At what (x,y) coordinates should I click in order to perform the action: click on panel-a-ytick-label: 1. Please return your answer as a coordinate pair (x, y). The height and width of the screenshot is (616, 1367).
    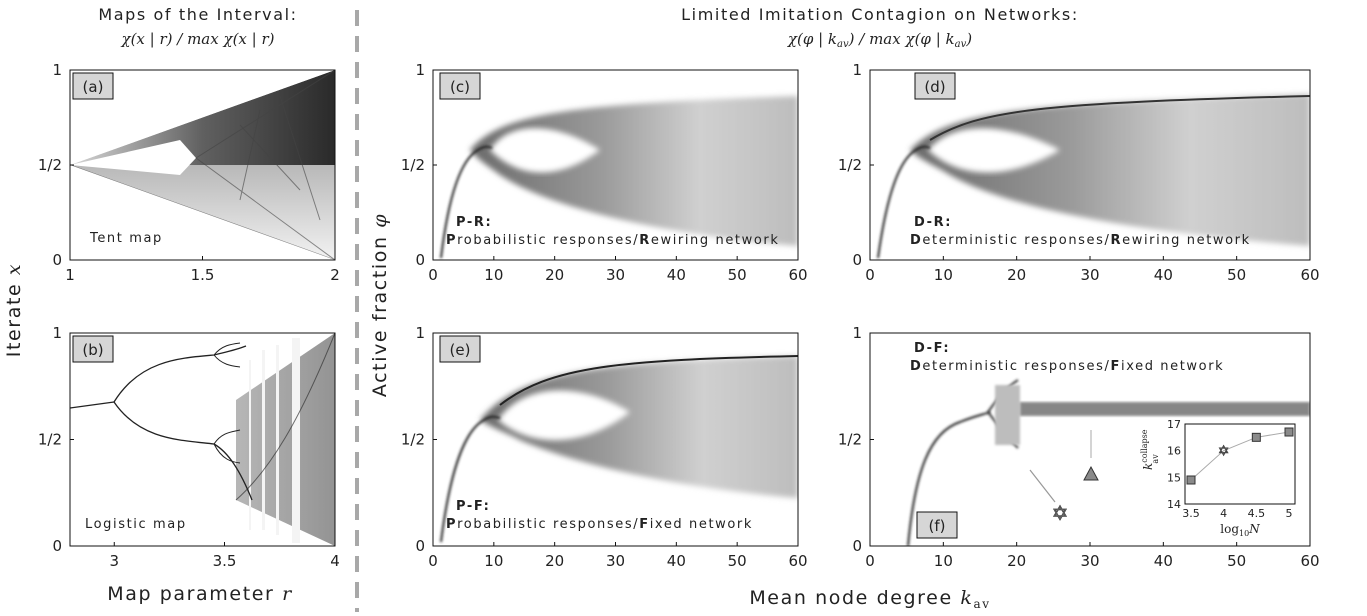
    Looking at the image, I should click on (57, 70).